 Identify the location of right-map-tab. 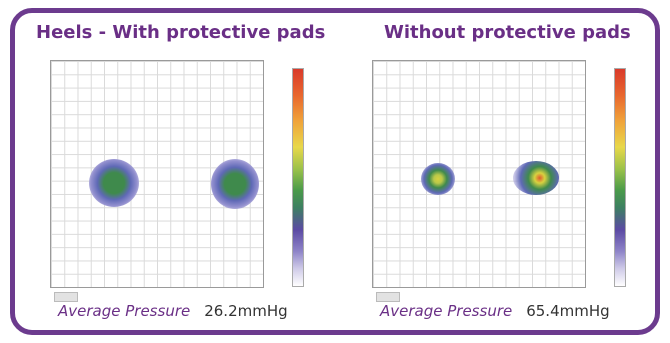
(388, 297).